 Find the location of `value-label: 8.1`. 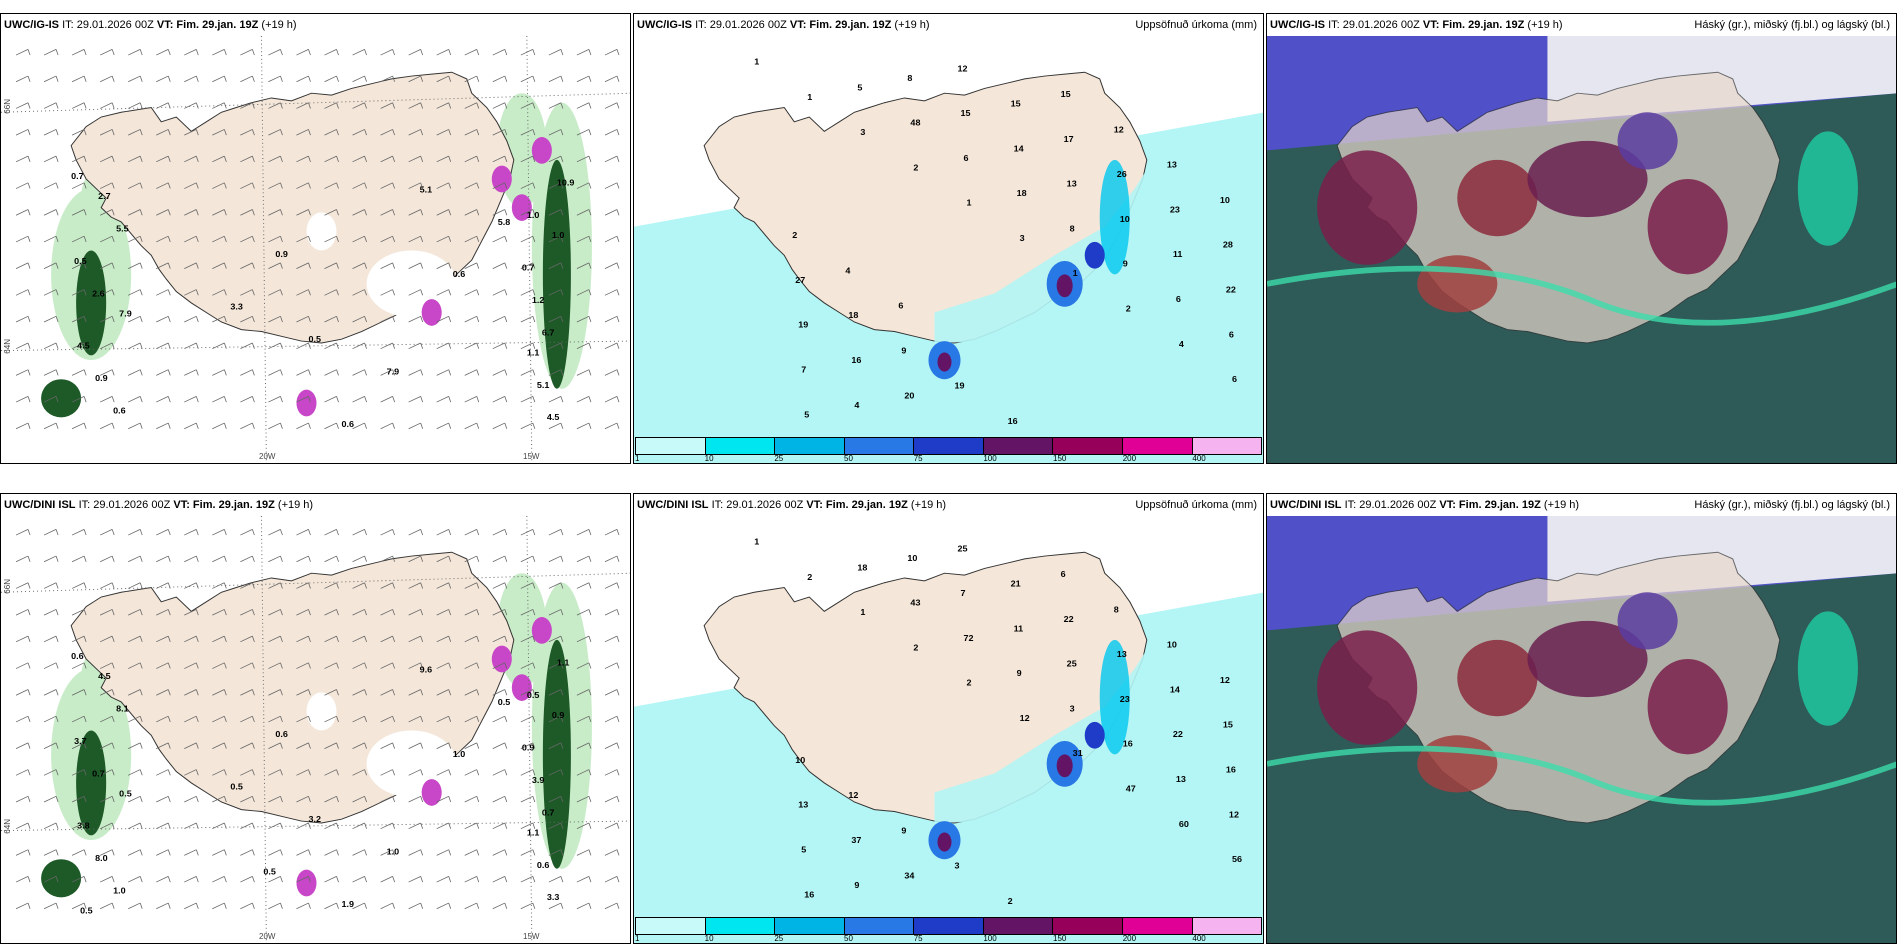

value-label: 8.1 is located at coordinates (122, 709).